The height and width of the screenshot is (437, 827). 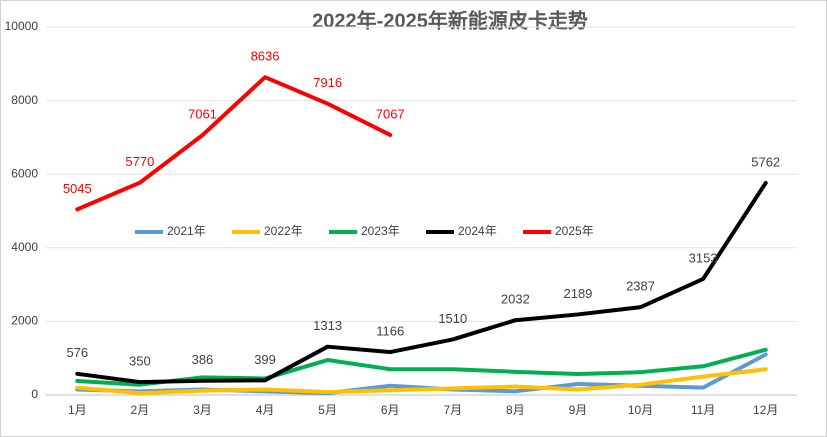 What do you see at coordinates (265, 359) in the screenshot?
I see `data-label: 399` at bounding box center [265, 359].